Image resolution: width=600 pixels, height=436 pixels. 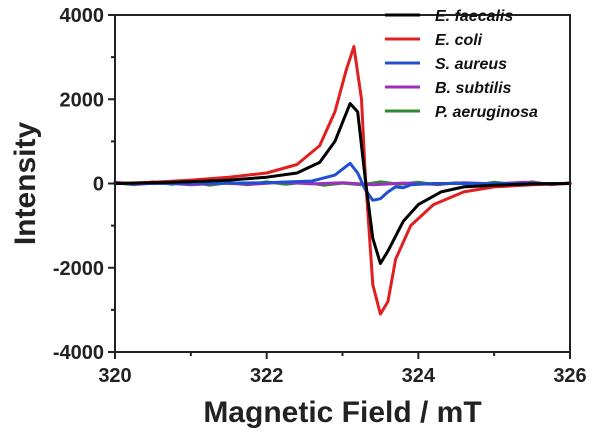 I want to click on y-tick-label: -4000, so click(x=78, y=353).